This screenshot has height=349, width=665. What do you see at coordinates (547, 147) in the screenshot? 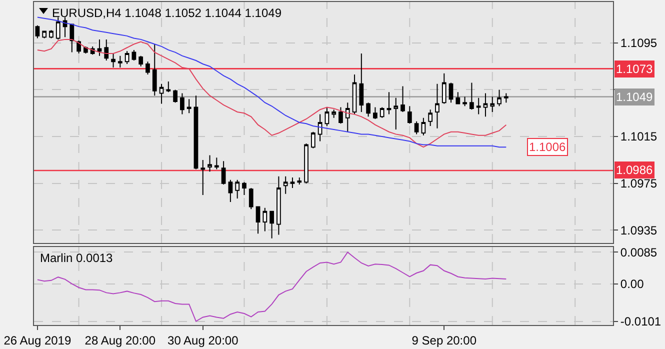
I see `annotation: 1.1006` at bounding box center [547, 147].